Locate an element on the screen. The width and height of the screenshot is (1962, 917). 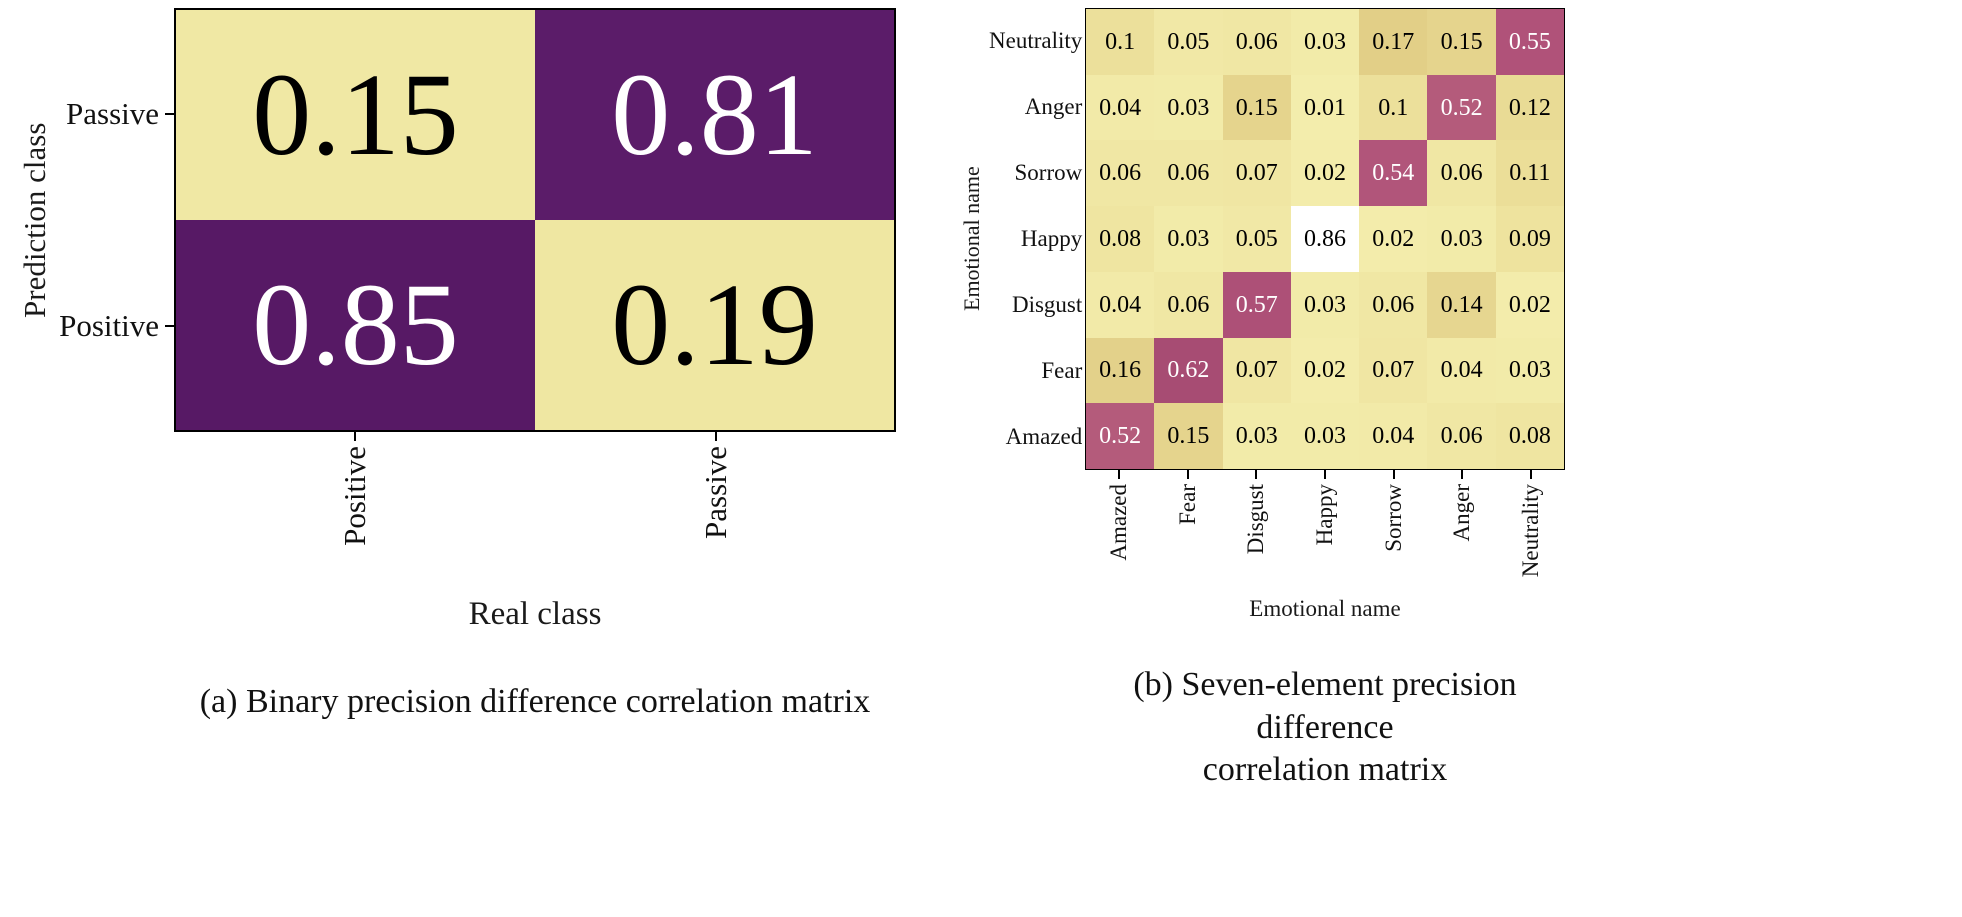
y-axis-label: Emotional name is located at coordinates (971, 239).